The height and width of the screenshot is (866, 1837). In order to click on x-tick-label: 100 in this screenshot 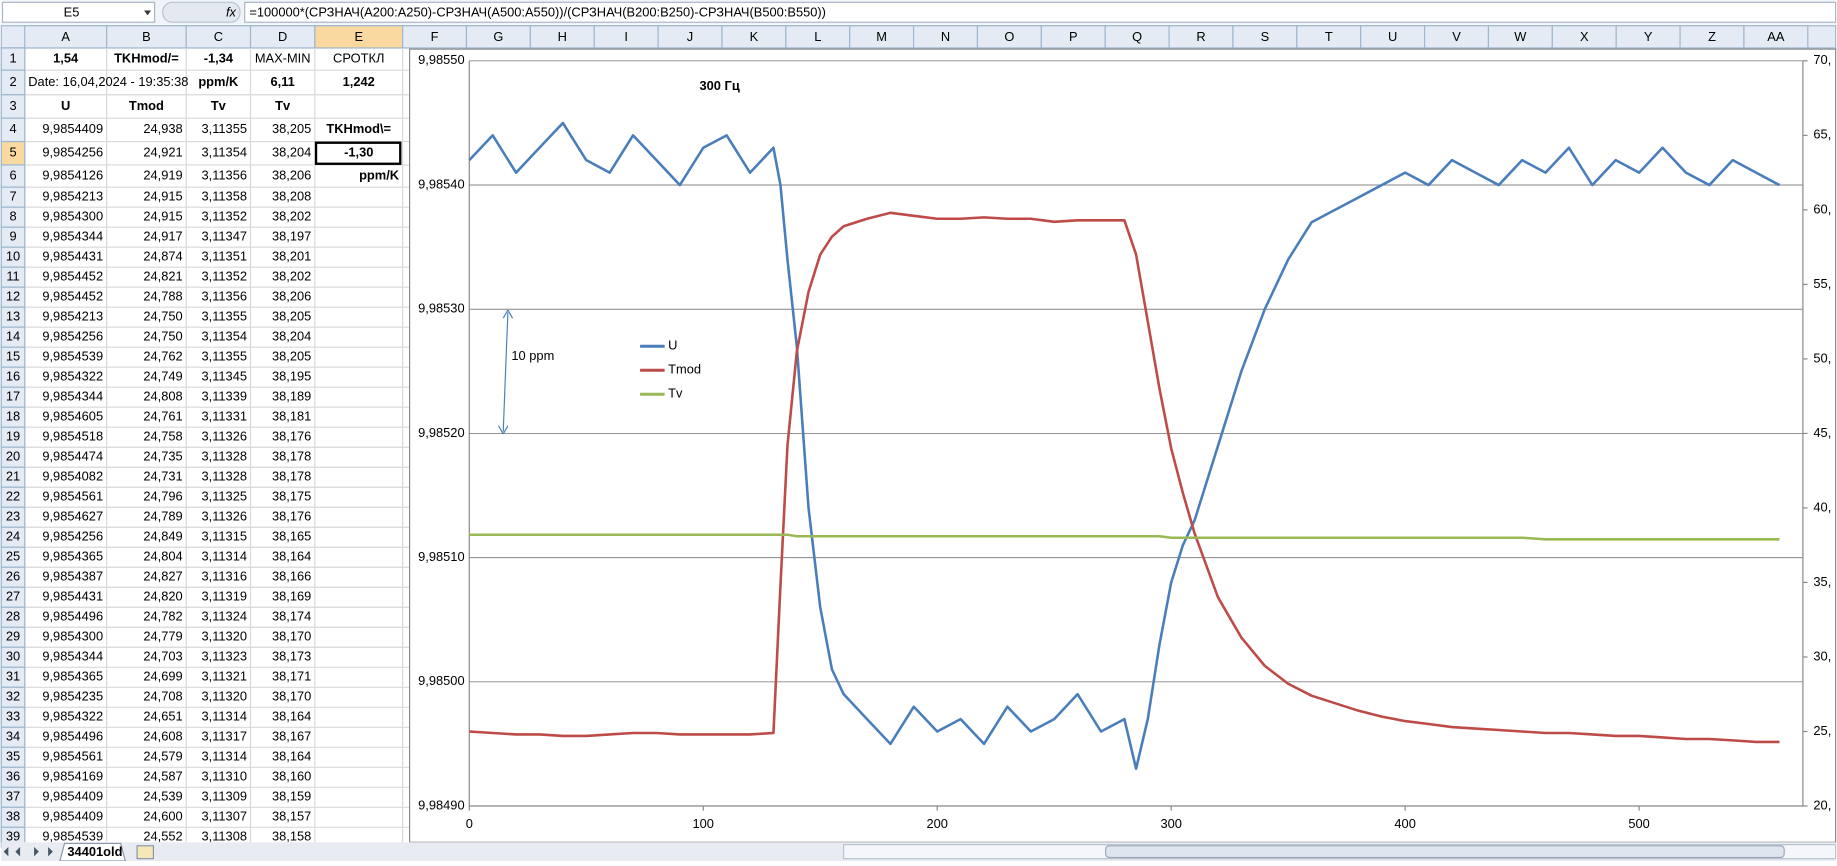, I will do `click(703, 823)`.